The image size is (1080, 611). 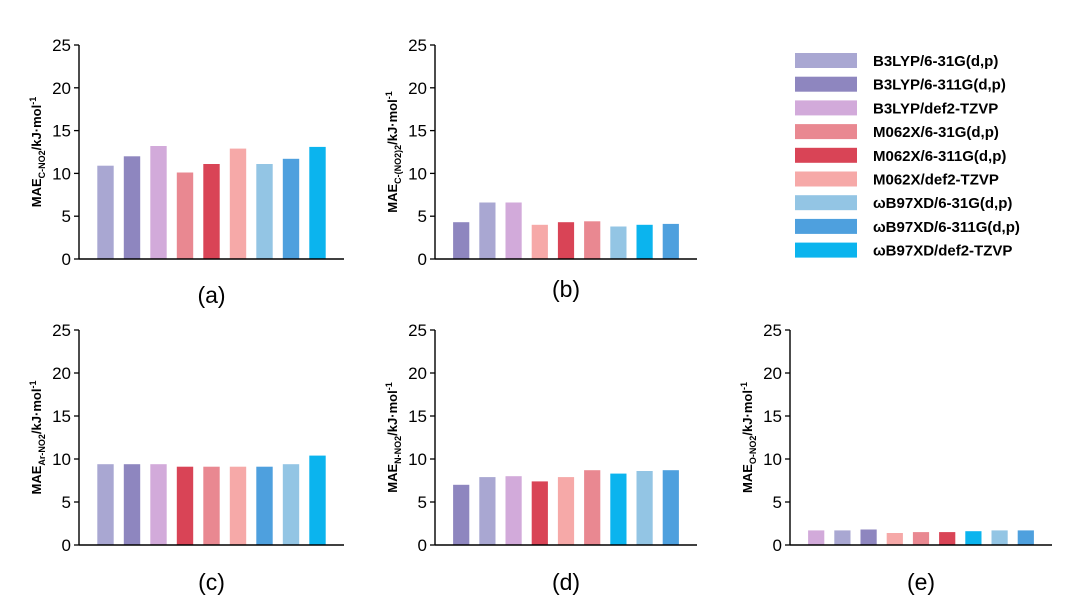 I want to click on panel-caption: (e), so click(x=921, y=582).